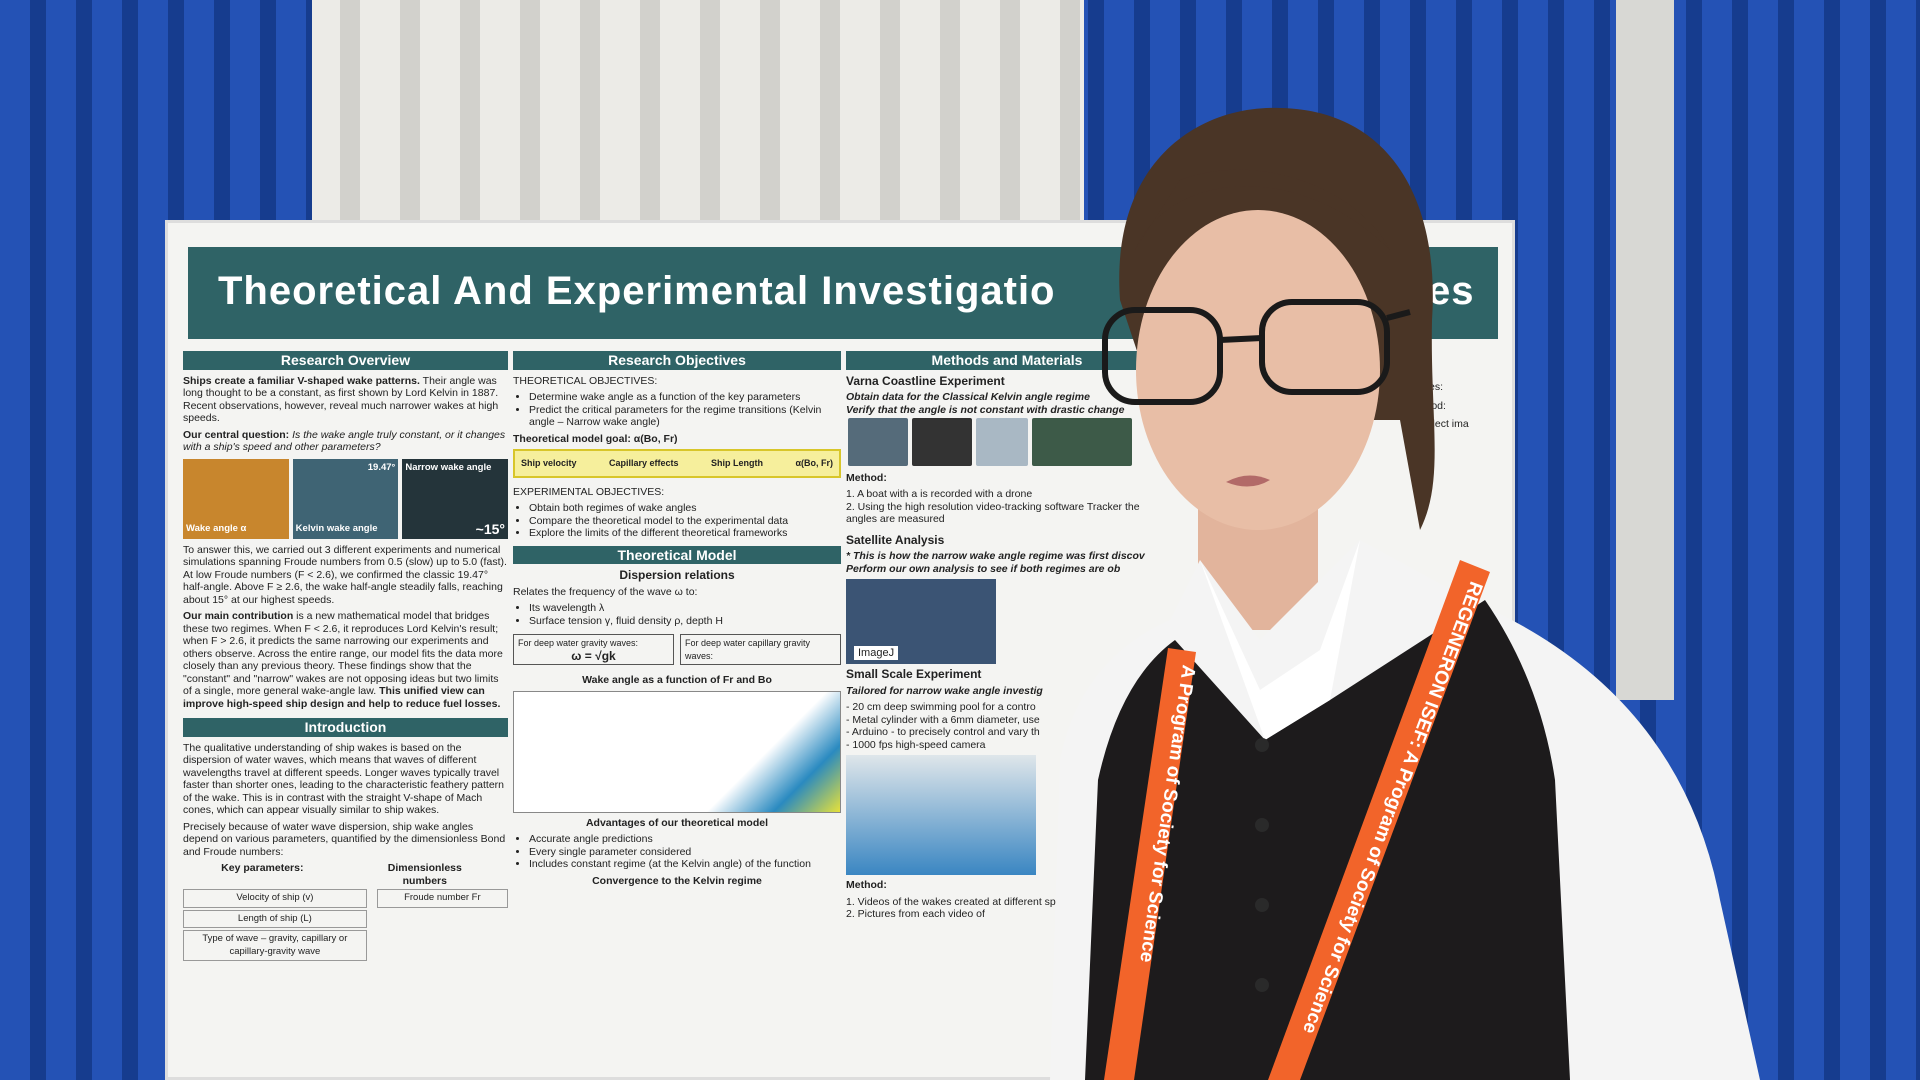 Image resolution: width=1920 pixels, height=1080 pixels. I want to click on label: Method:, so click(866, 477).